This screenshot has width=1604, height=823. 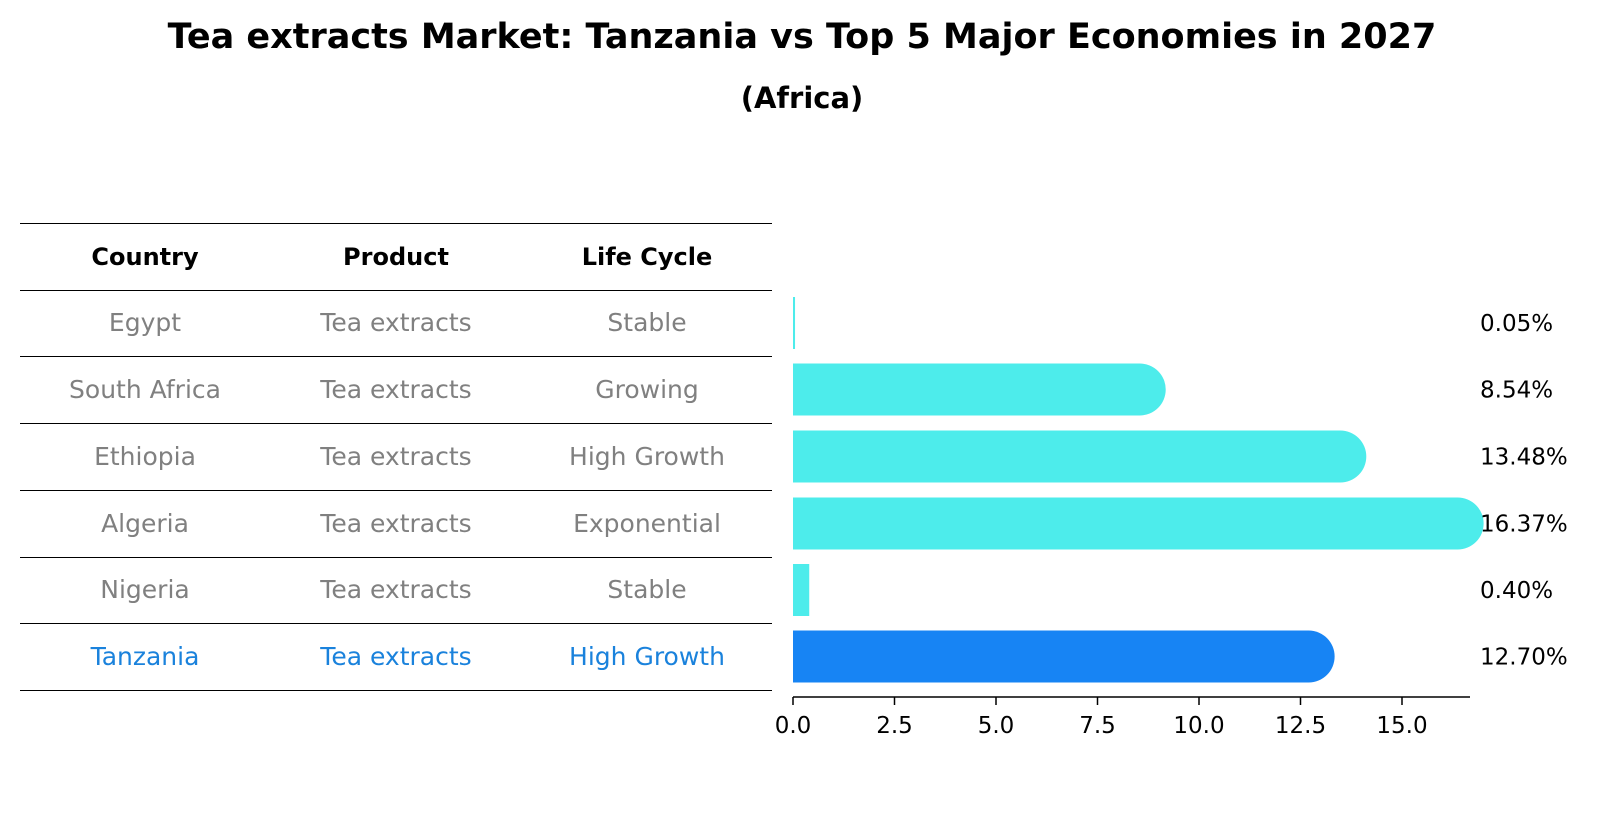 I want to click on x-tick-label: 15.0, so click(x=1401, y=726).